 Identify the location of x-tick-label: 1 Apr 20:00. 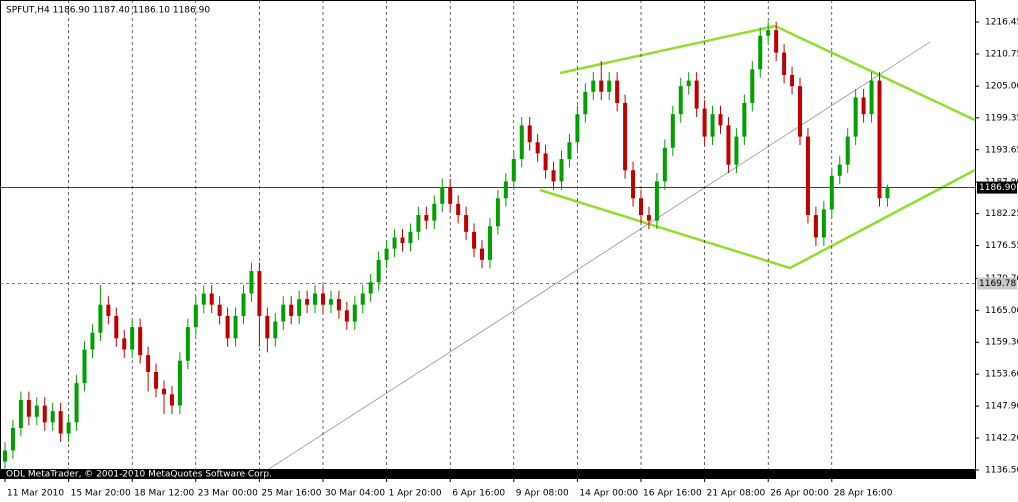
(415, 494).